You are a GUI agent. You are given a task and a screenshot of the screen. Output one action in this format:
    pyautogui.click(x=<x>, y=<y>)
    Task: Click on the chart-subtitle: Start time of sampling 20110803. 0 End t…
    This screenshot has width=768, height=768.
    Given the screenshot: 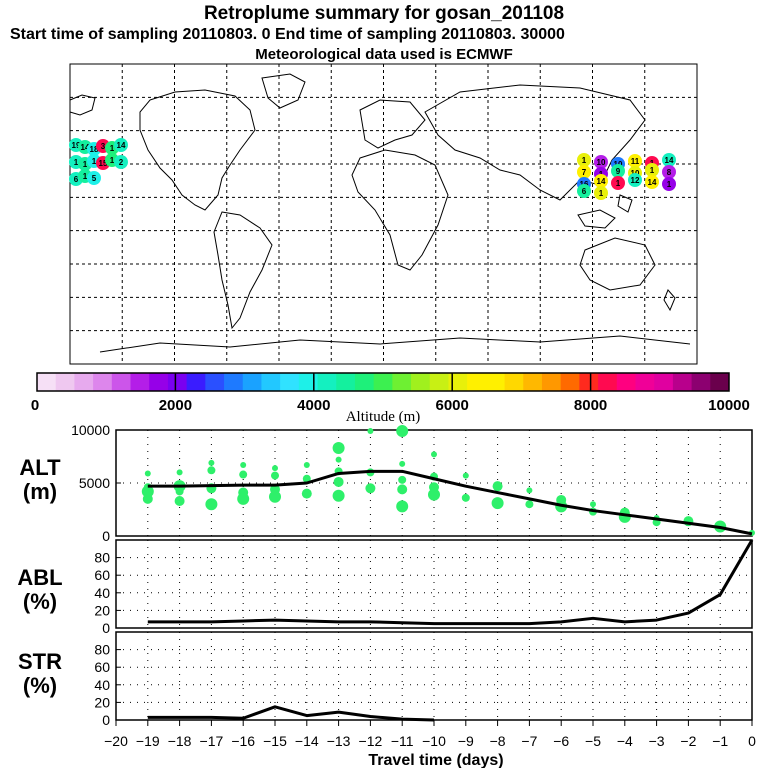 What is the action you would take?
    pyautogui.click(x=287, y=34)
    